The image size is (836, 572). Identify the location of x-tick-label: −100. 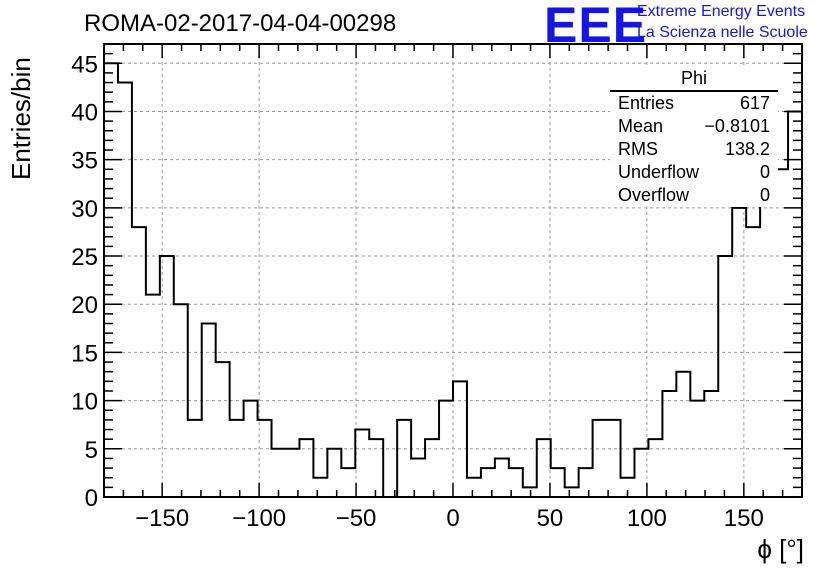
(259, 518).